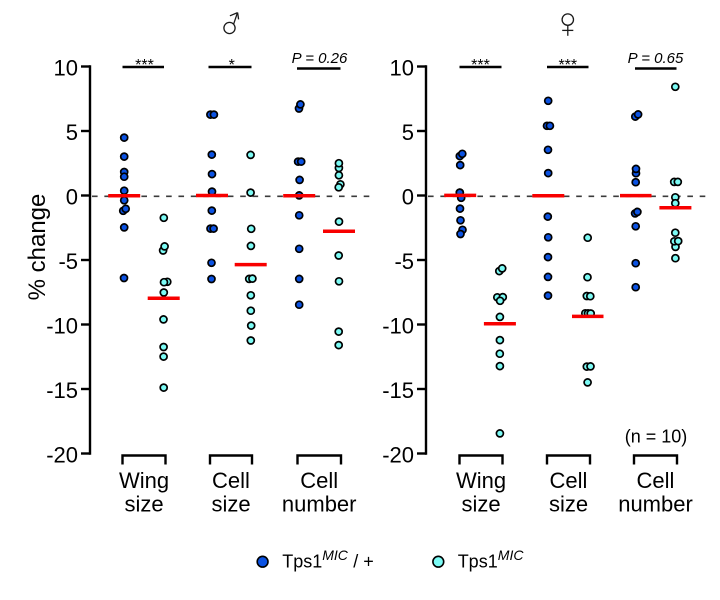 The image size is (720, 600). Describe the element at coordinates (320, 58) in the screenshot. I see `svg-text: P = 0.26` at that location.